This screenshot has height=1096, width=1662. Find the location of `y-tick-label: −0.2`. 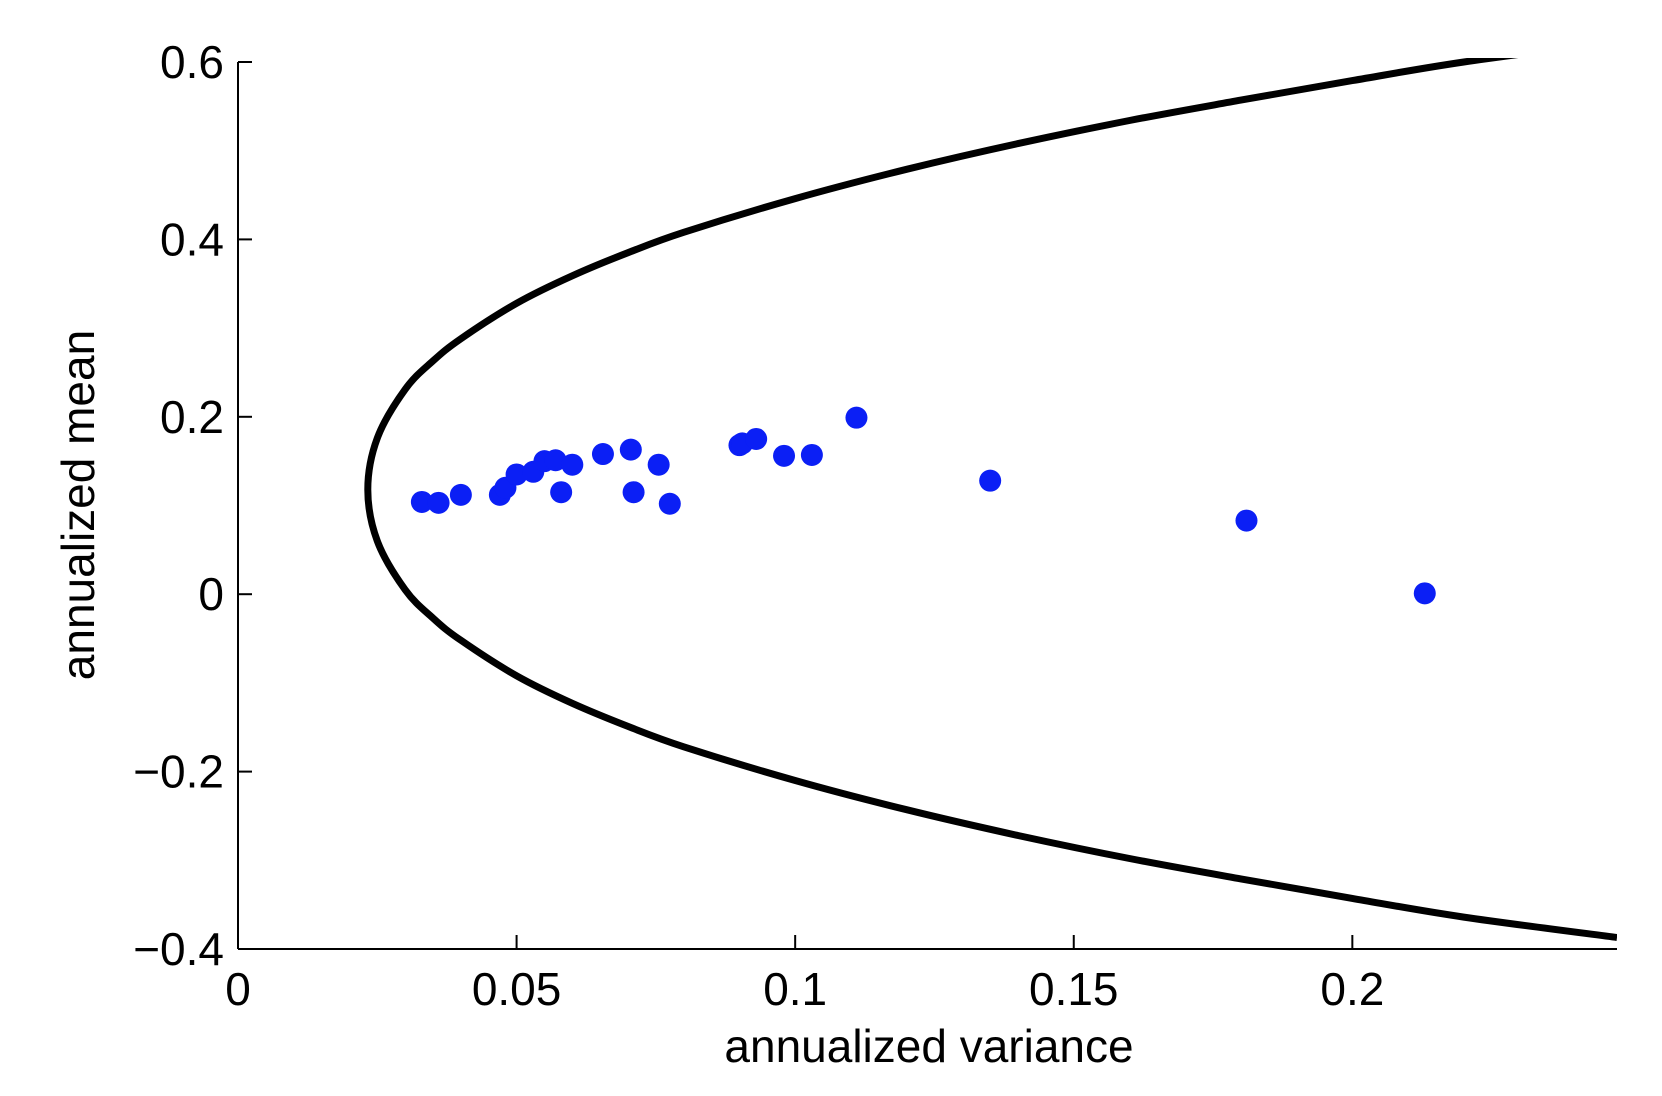

y-tick-label: −0.2 is located at coordinates (178, 772).